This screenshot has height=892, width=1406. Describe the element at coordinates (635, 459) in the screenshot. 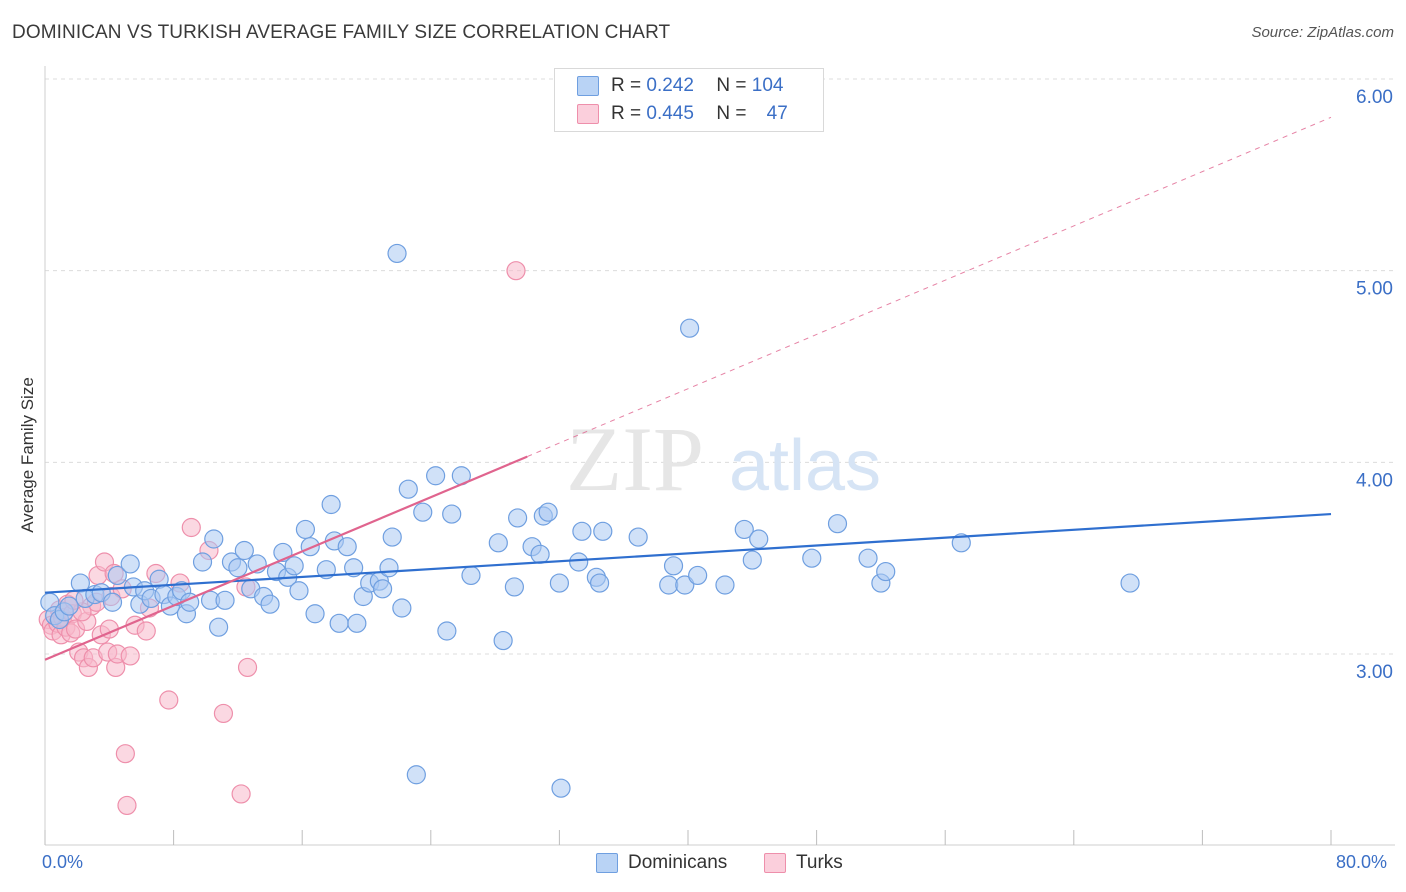

I see `watermark-zip: ZIP` at that location.